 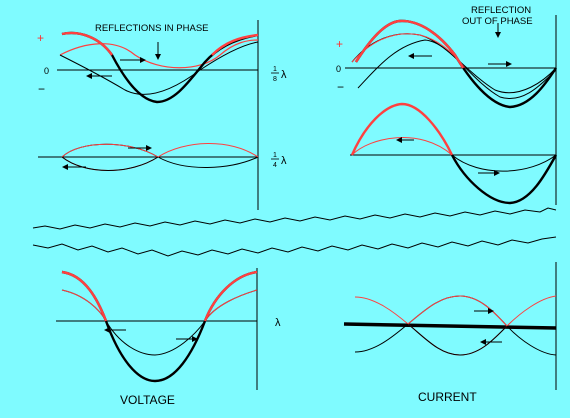 What do you see at coordinates (284, 75) in the screenshot?
I see `lambda-eighth: λ` at bounding box center [284, 75].